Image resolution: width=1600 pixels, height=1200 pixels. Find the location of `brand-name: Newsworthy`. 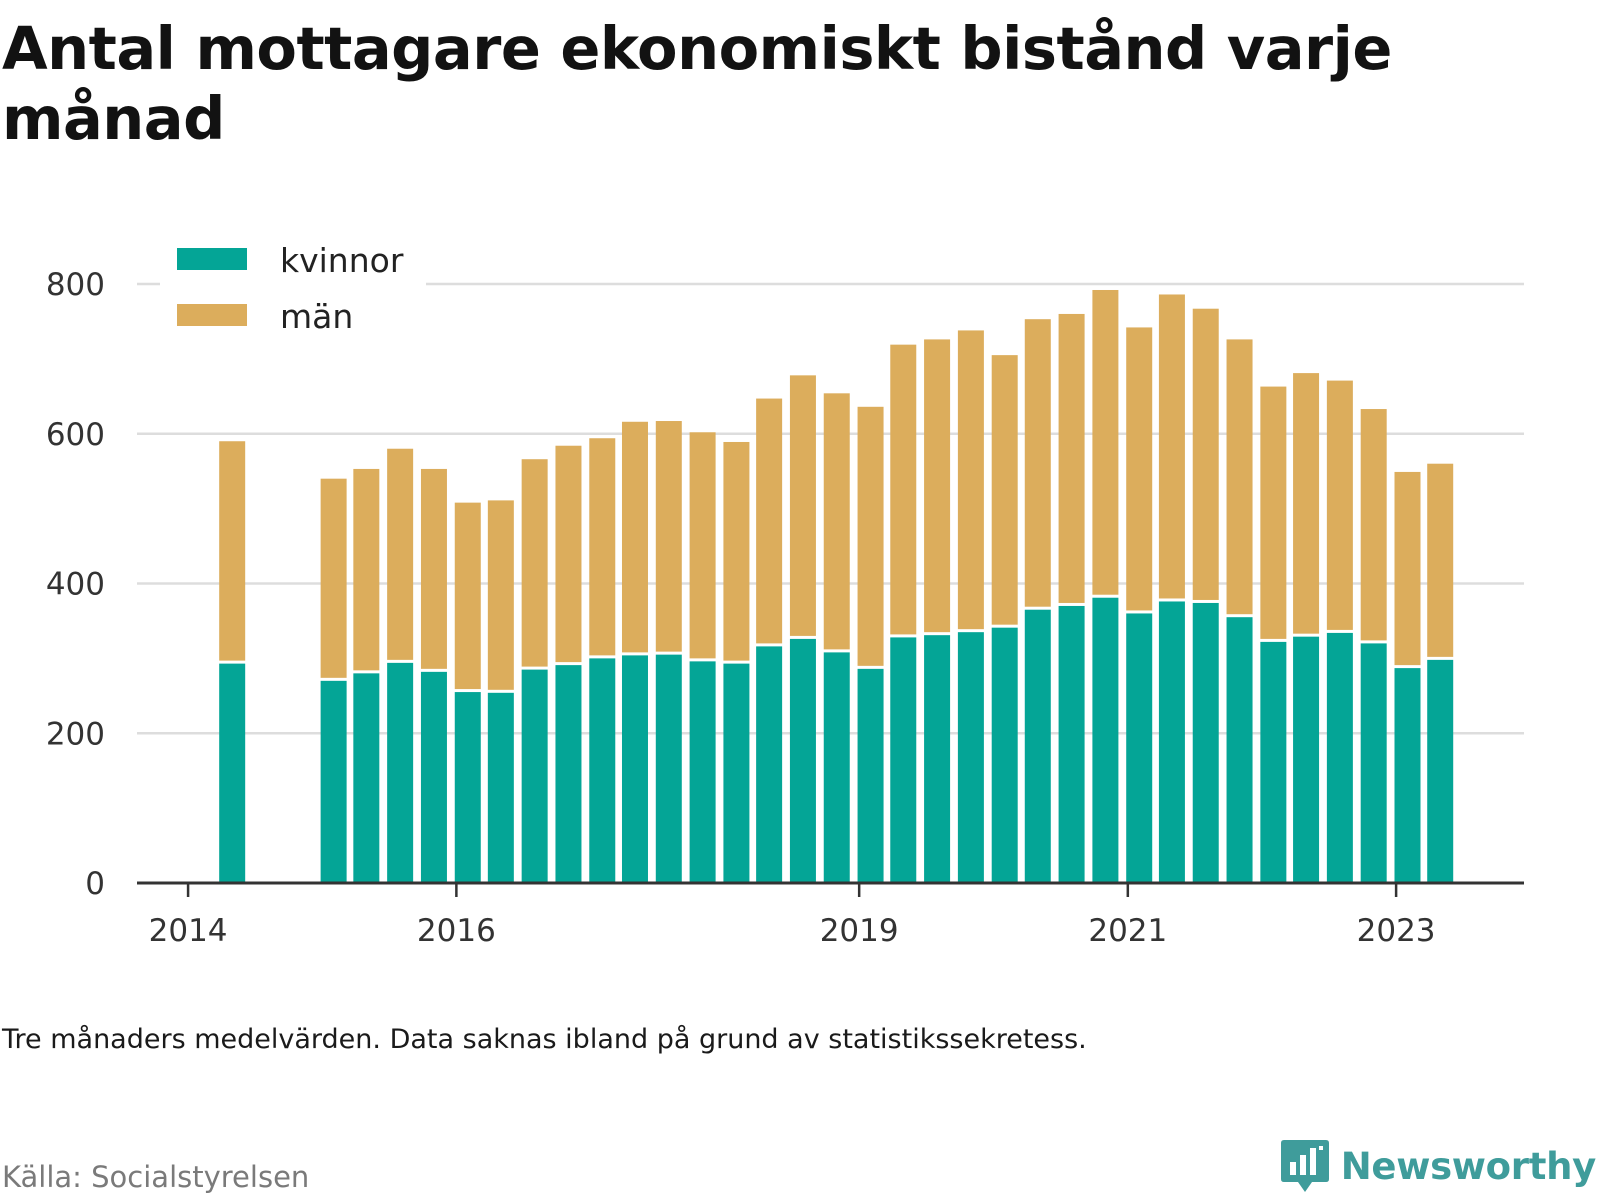

brand-name: Newsworthy is located at coordinates (1468, 1166).